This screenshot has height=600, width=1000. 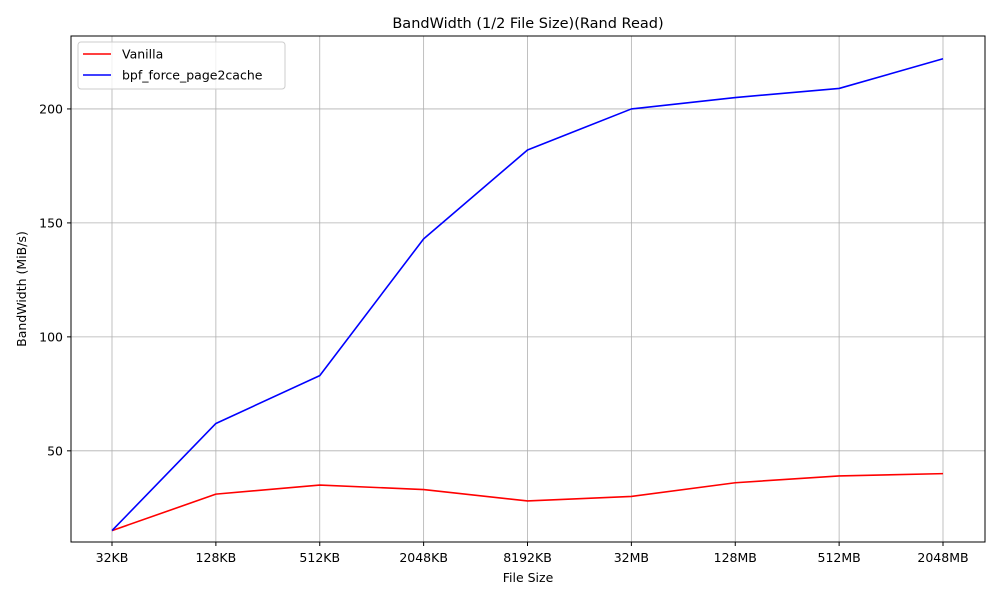 What do you see at coordinates (528, 577) in the screenshot?
I see `x-axis-label: File Size` at bounding box center [528, 577].